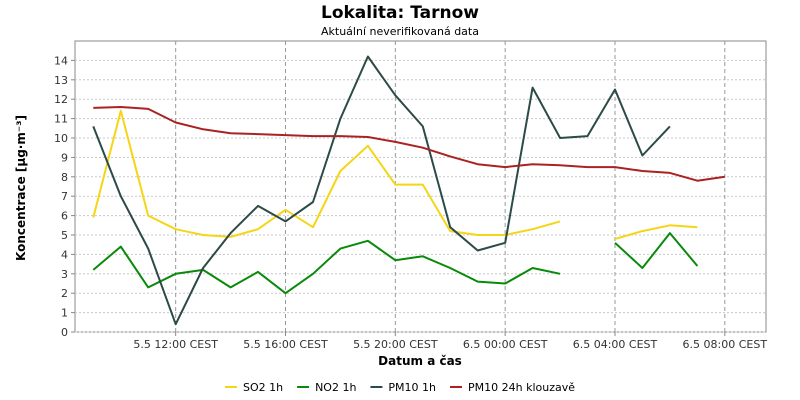 The image size is (800, 400). I want to click on legend-label: PM10 1h, so click(412, 387).